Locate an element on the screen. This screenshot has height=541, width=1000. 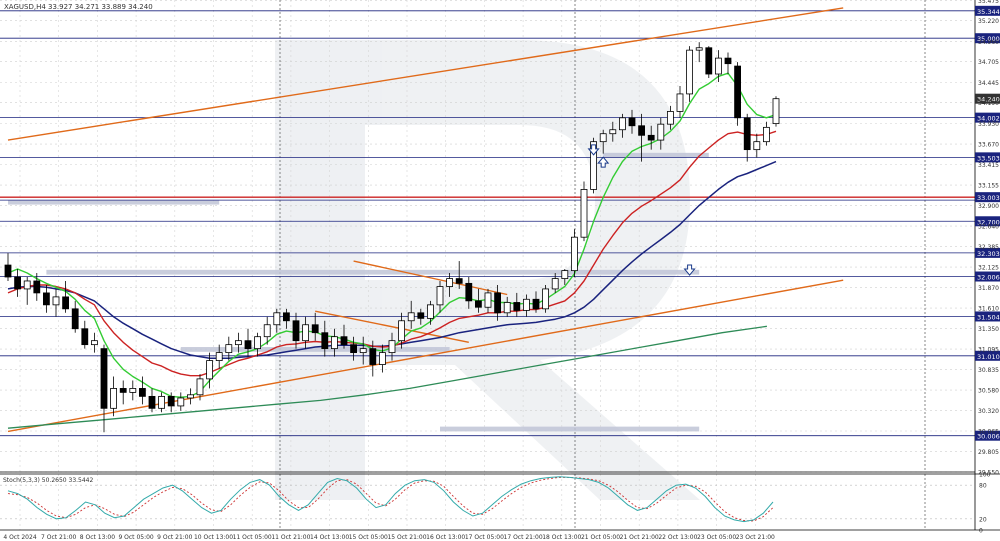
time-tick-label: 8 Oct 13:00 is located at coordinates (97, 537).